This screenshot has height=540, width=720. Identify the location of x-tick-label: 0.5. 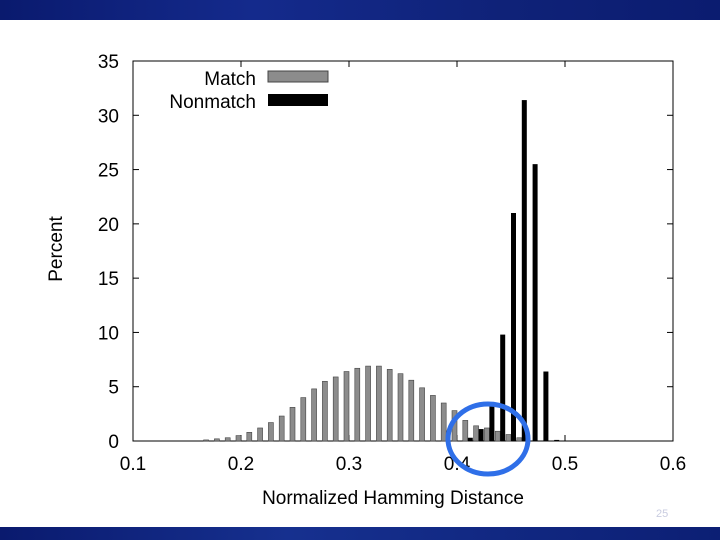
(565, 464).